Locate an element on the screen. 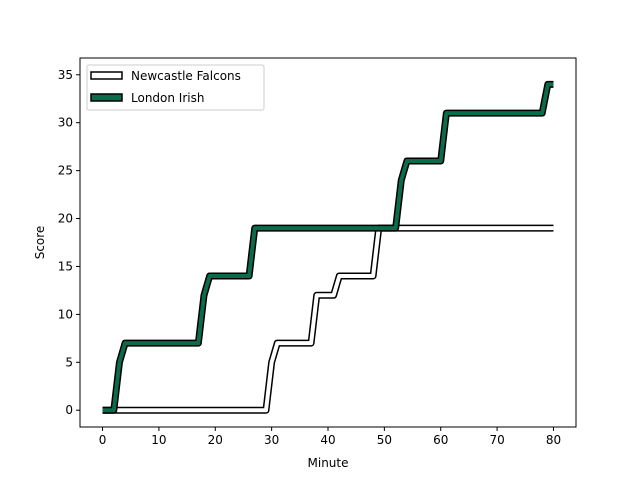  legend-label-london-irish: London Irish is located at coordinates (167, 98).